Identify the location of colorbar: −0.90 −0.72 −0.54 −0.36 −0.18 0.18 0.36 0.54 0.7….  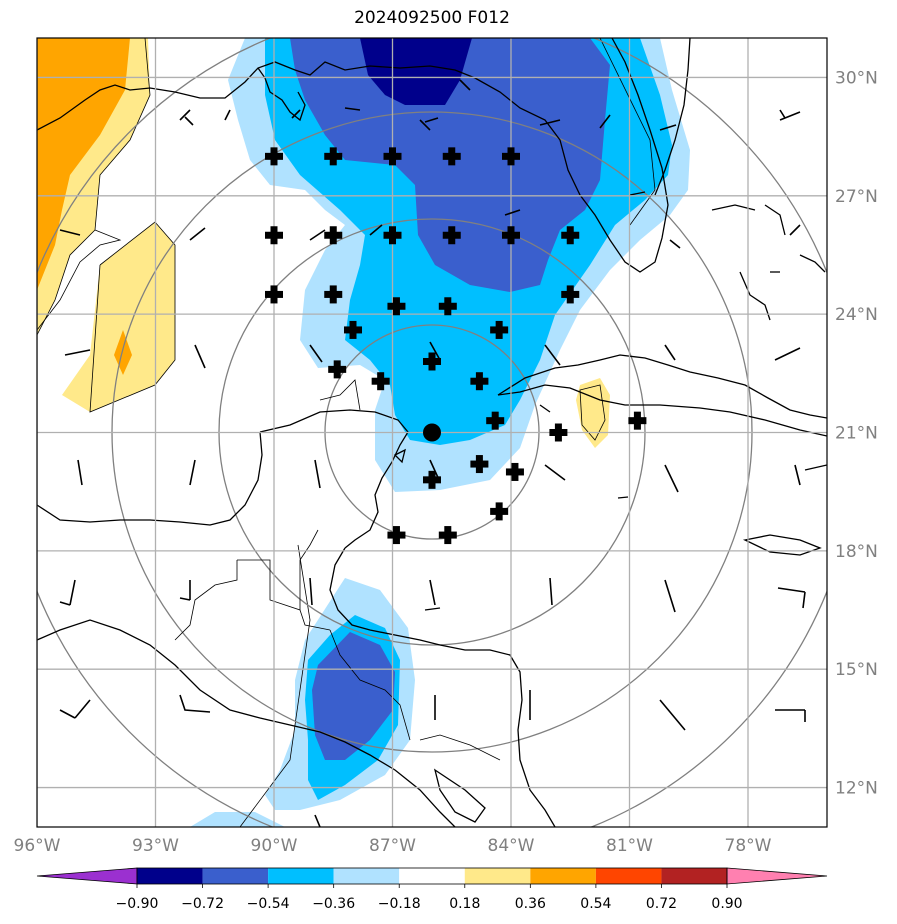
(432, 889).